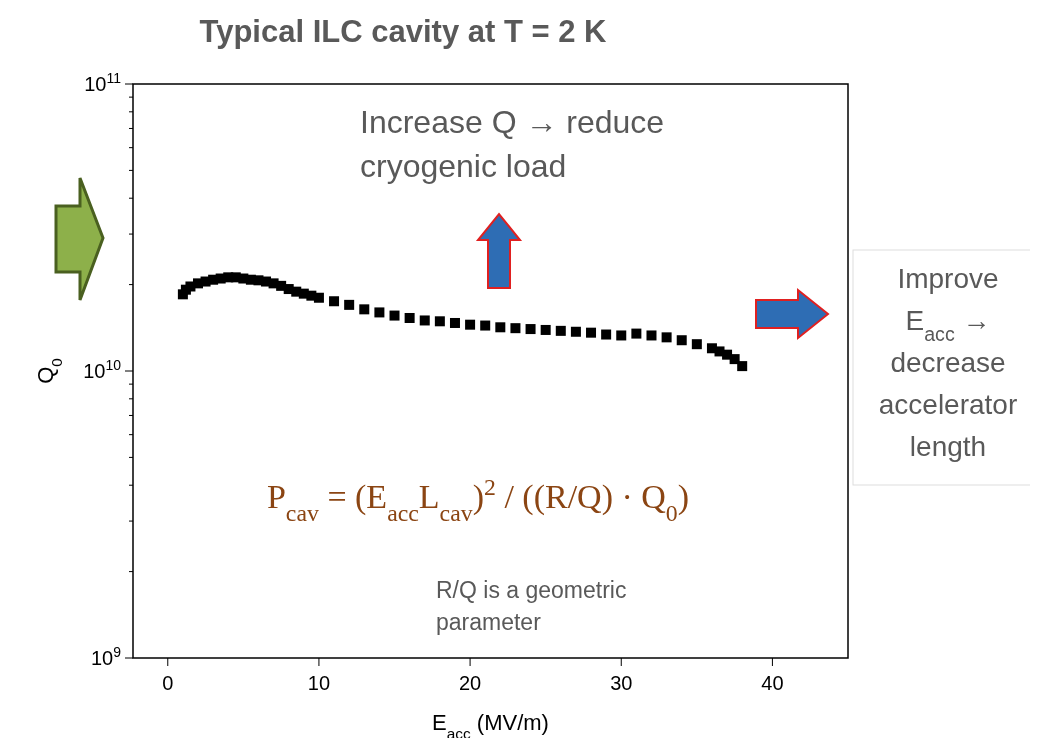 Image resolution: width=1038 pixels, height=742 pixels. What do you see at coordinates (102, 369) in the screenshot?
I see `y-tick-label: 10$^{10}$` at bounding box center [102, 369].